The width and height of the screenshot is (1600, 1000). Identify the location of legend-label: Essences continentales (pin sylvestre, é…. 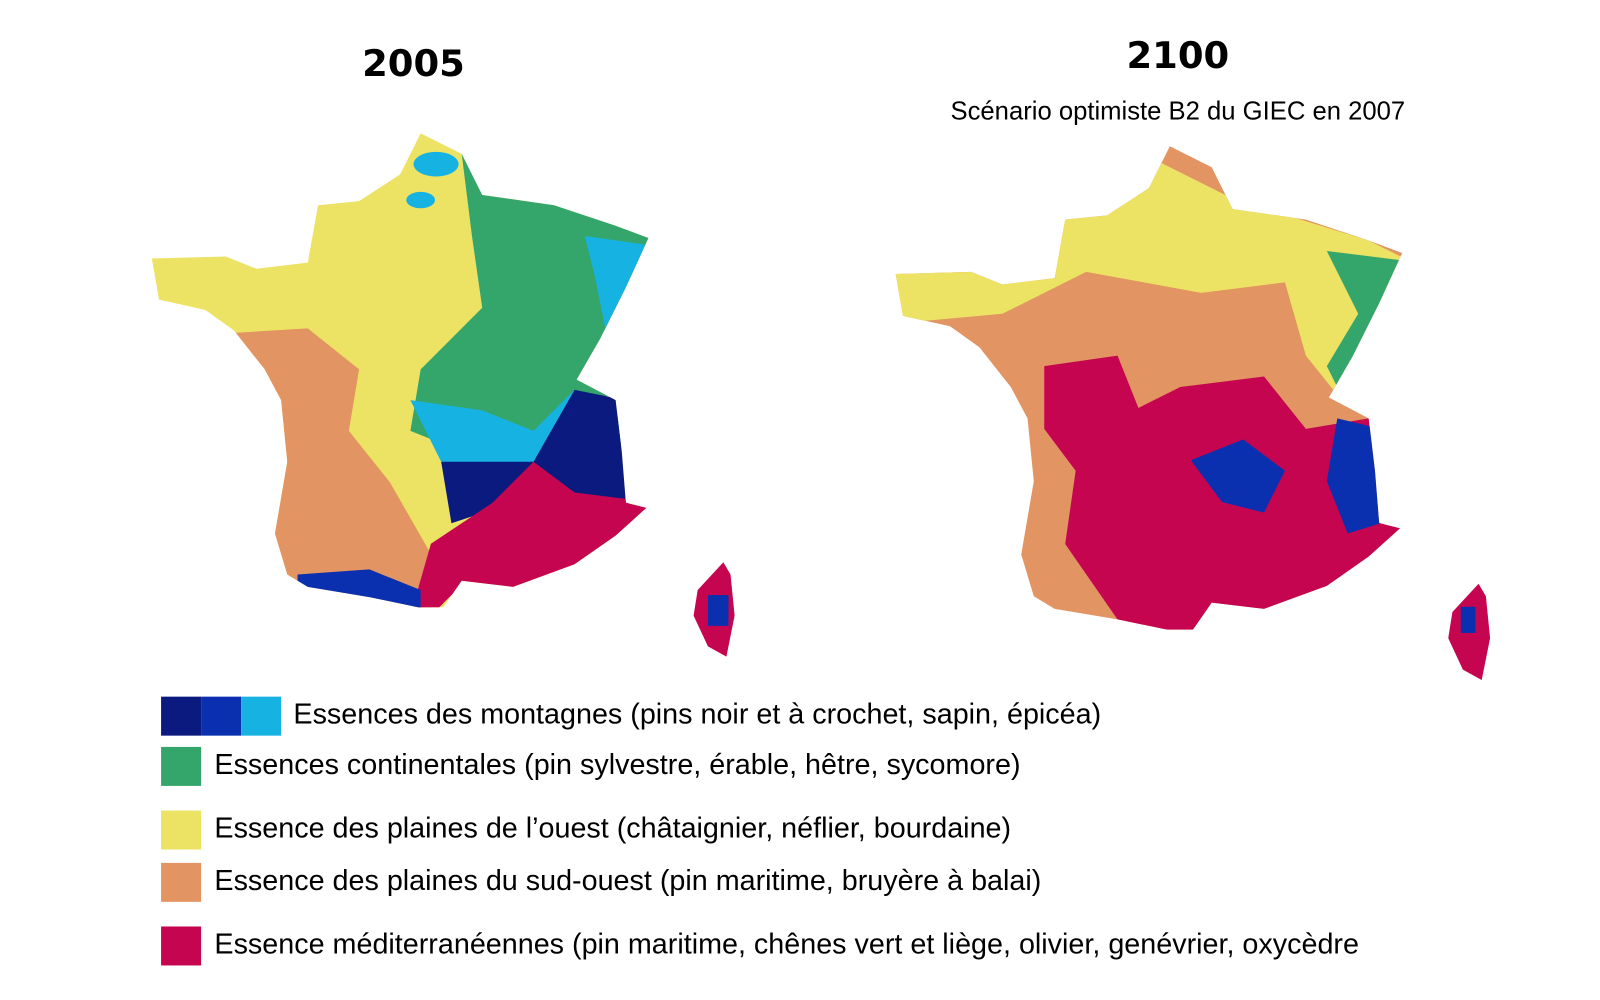
(617, 765).